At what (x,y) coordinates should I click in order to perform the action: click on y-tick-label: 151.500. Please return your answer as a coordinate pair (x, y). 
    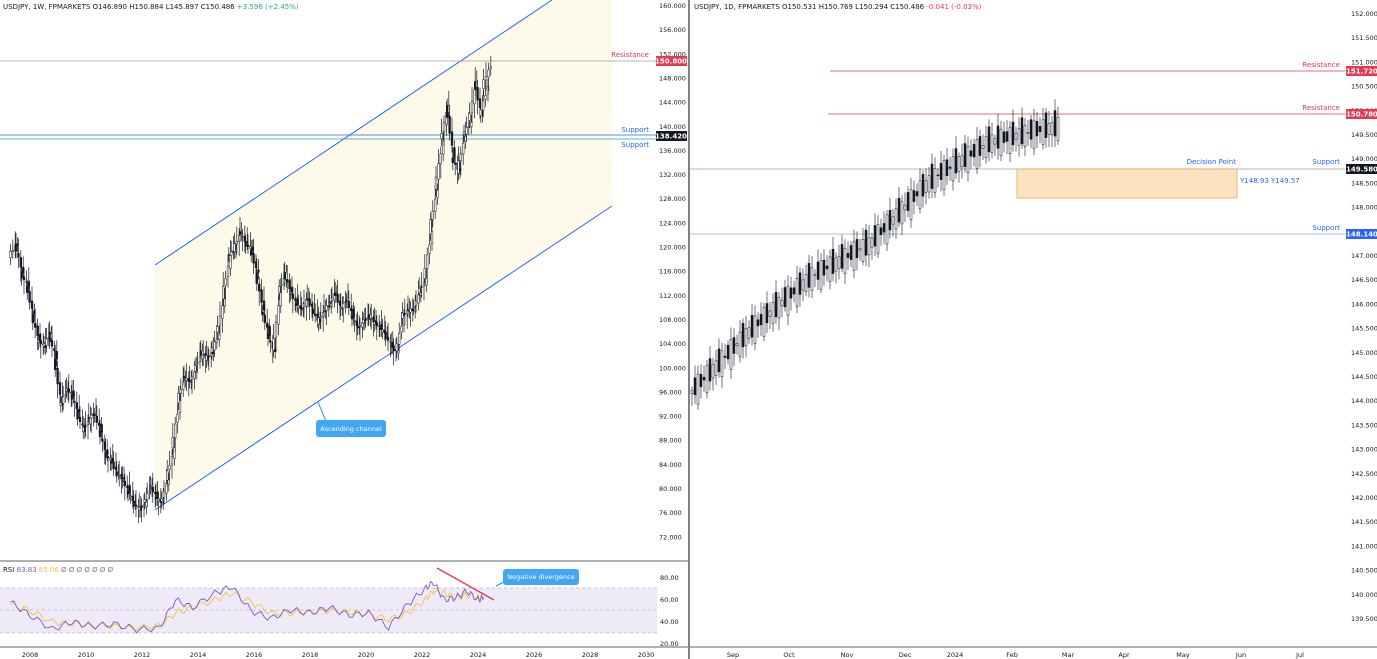
    Looking at the image, I should click on (1364, 38).